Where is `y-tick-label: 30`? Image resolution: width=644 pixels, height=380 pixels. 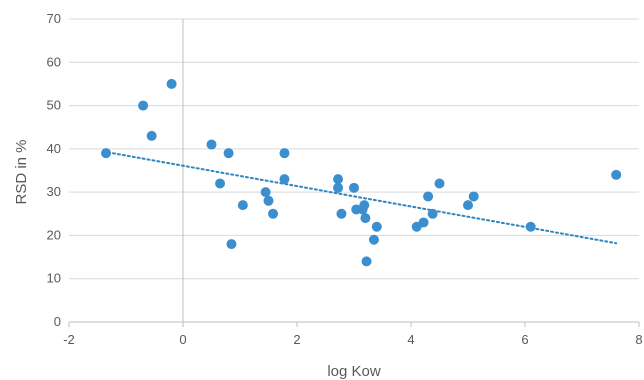
y-tick-label: 30 is located at coordinates (54, 191).